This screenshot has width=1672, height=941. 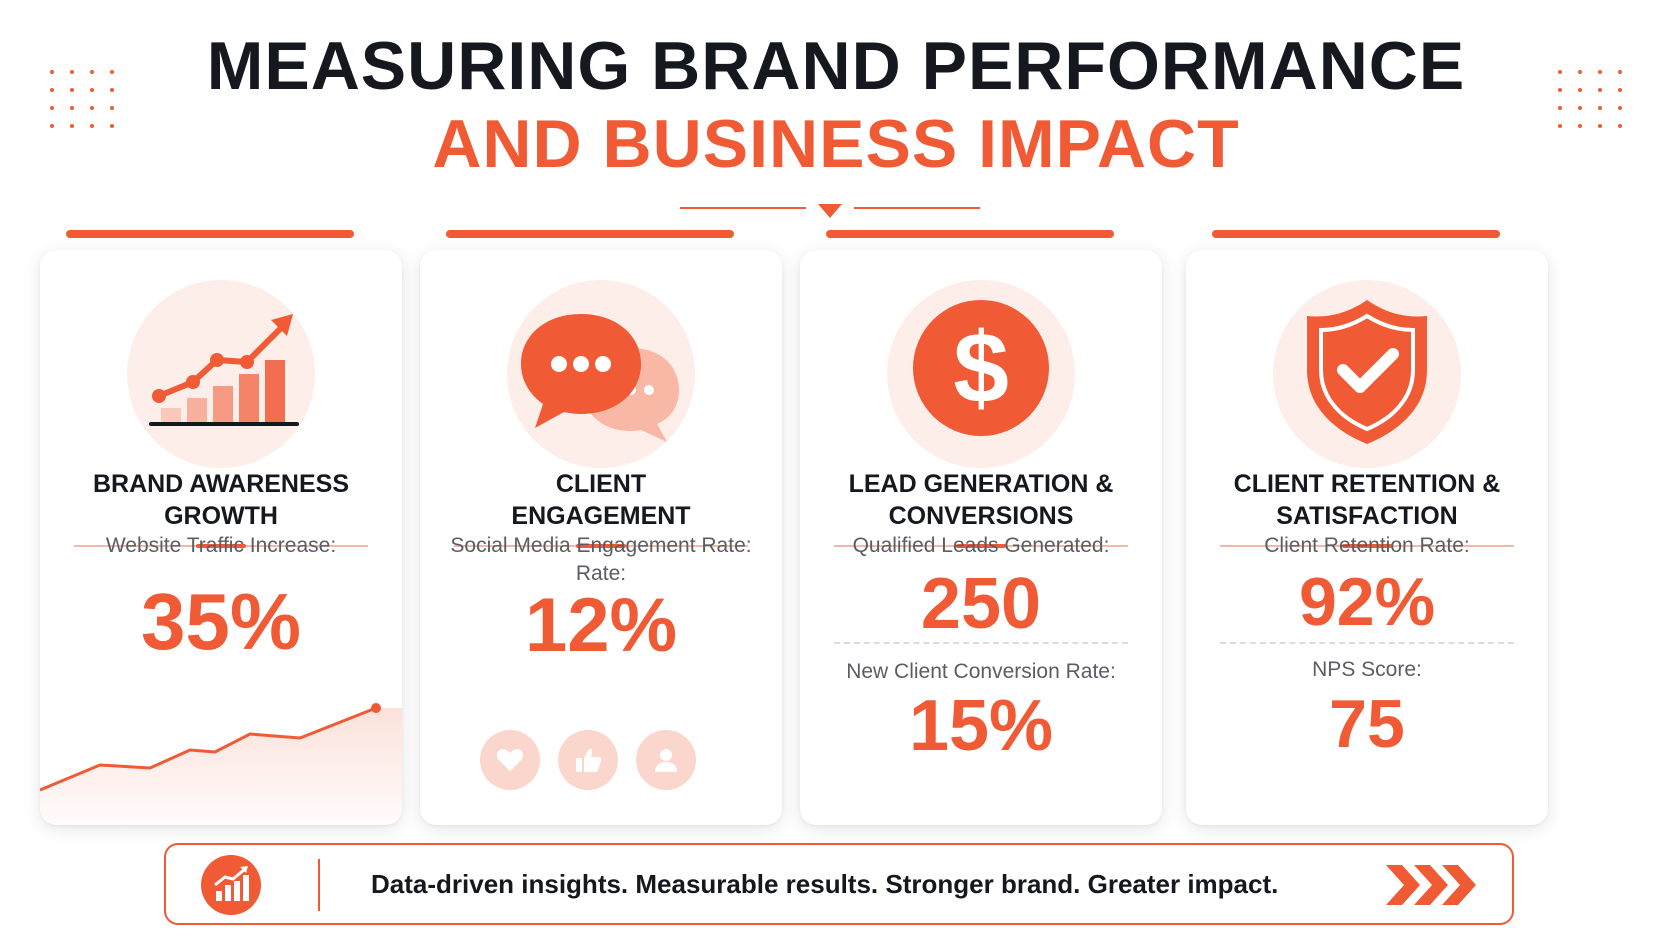 I want to click on dot-grid-left, so click(x=82, y=99).